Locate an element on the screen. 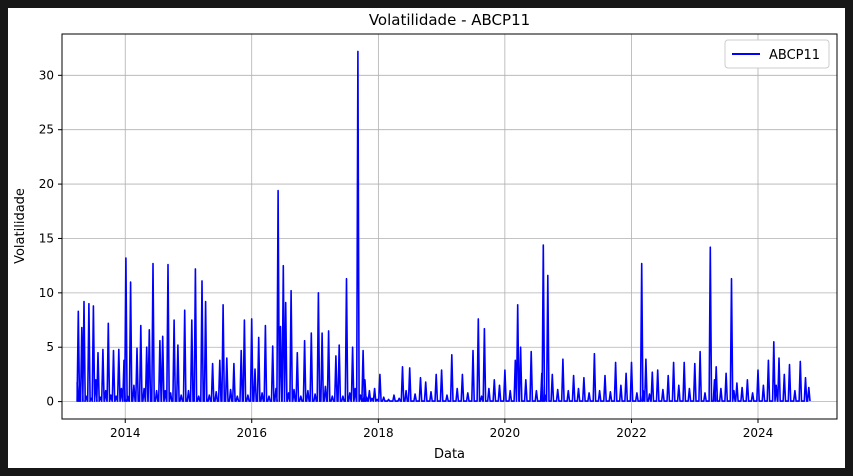 The image size is (853, 476). y-axis-label: Volatilidade is located at coordinates (20, 226).